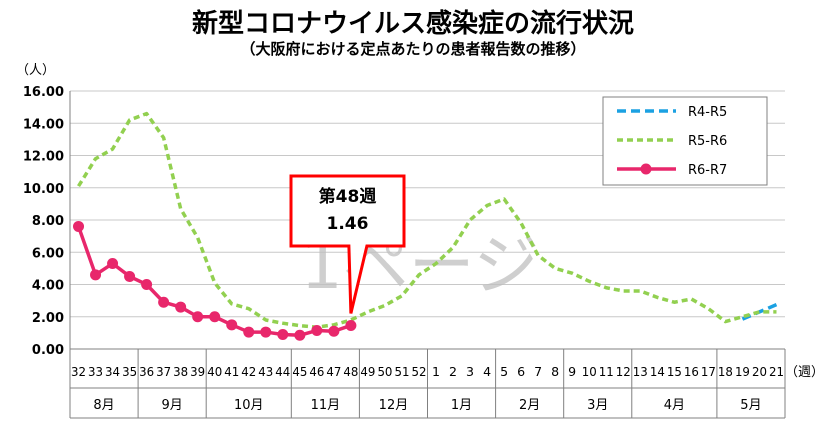  What do you see at coordinates (265, 371) in the screenshot?
I see `x-tick-label: 43` at bounding box center [265, 371].